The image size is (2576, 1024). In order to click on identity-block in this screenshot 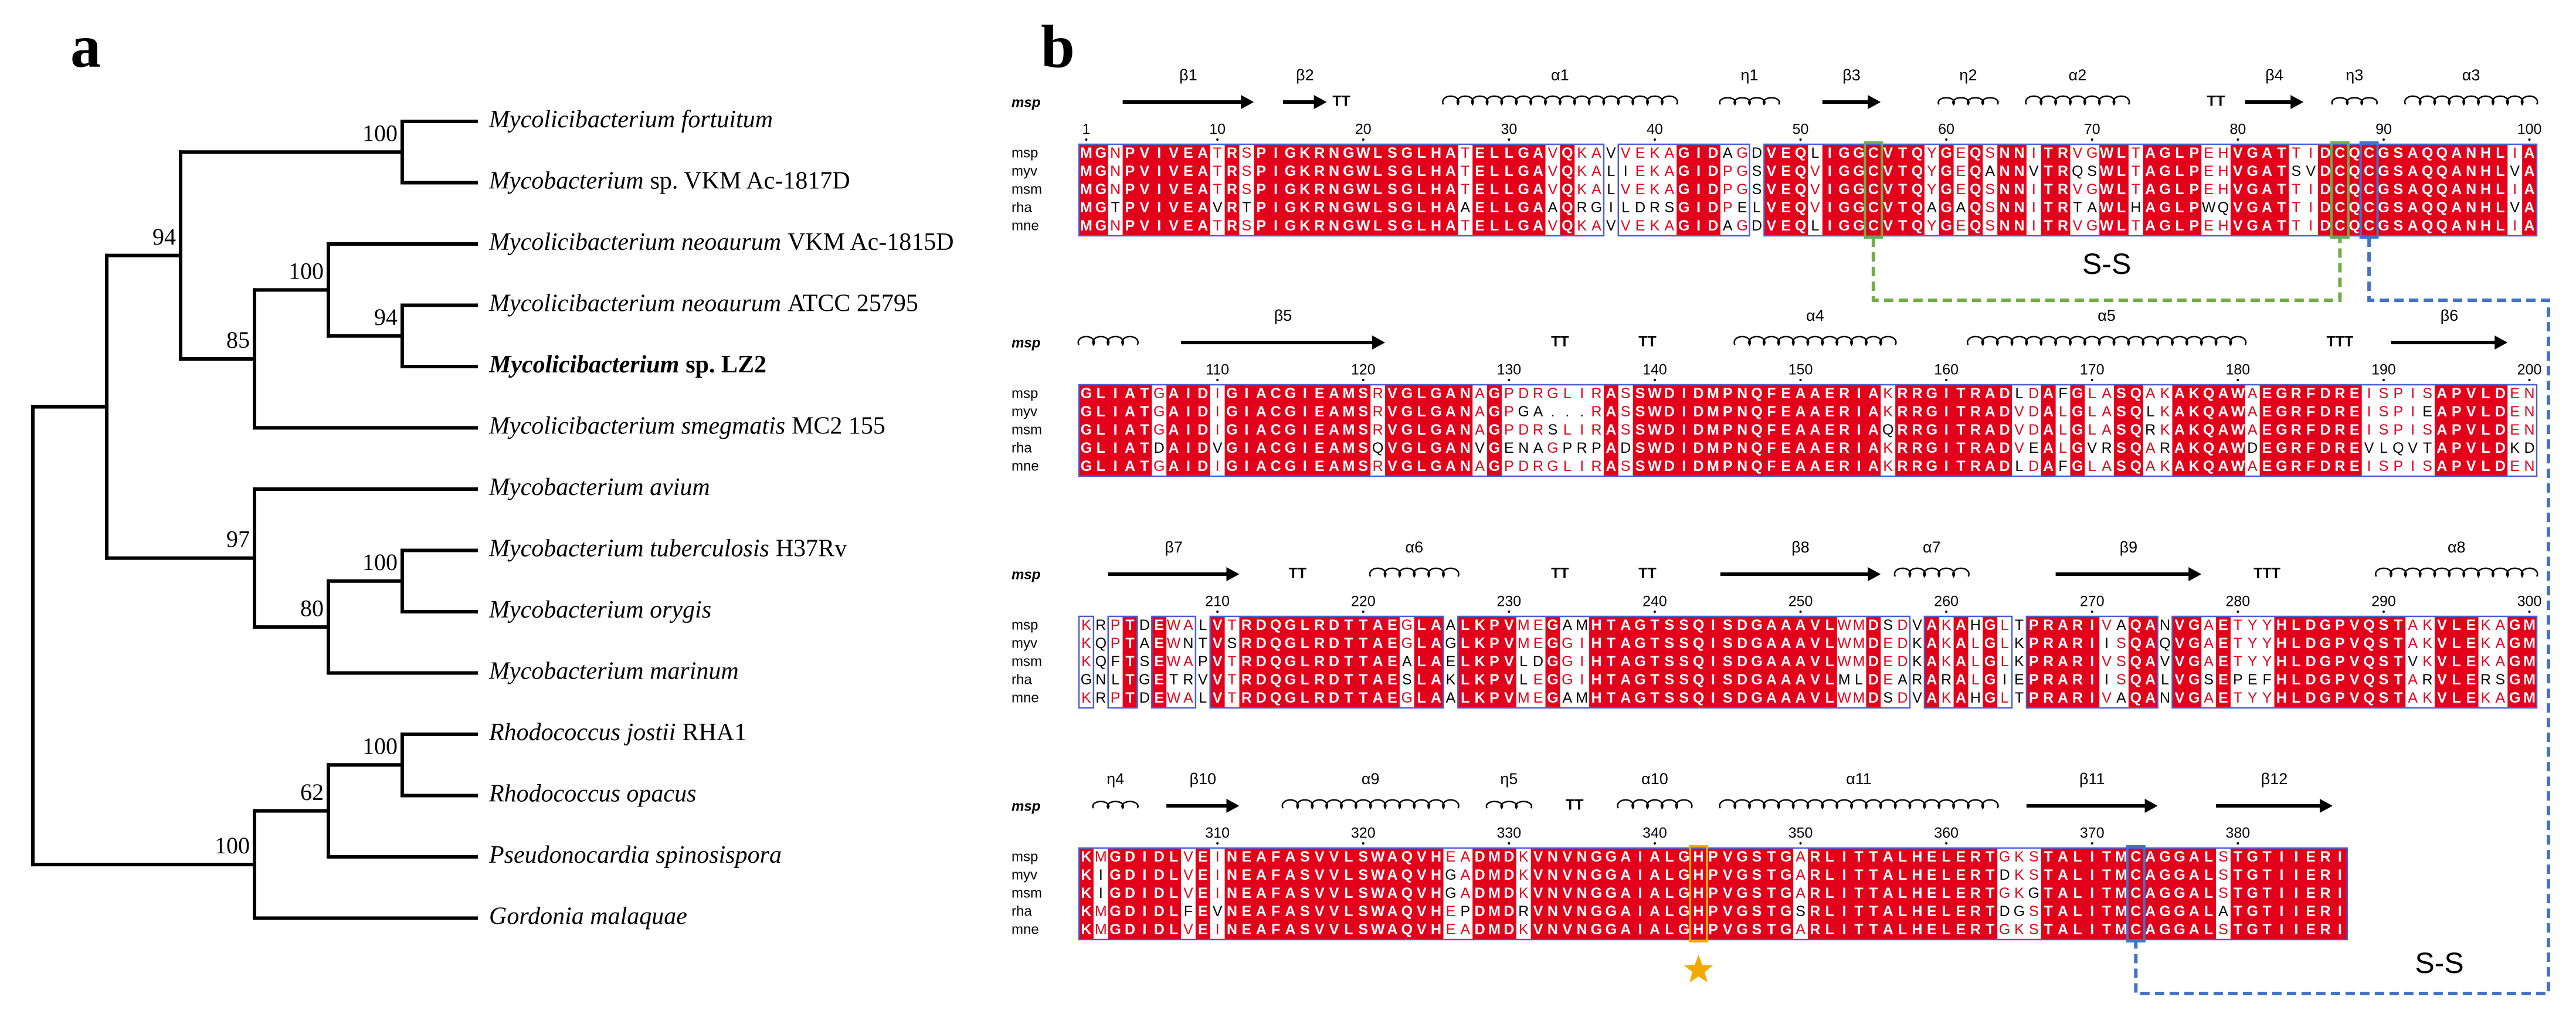, I will do `click(2522, 662)`.